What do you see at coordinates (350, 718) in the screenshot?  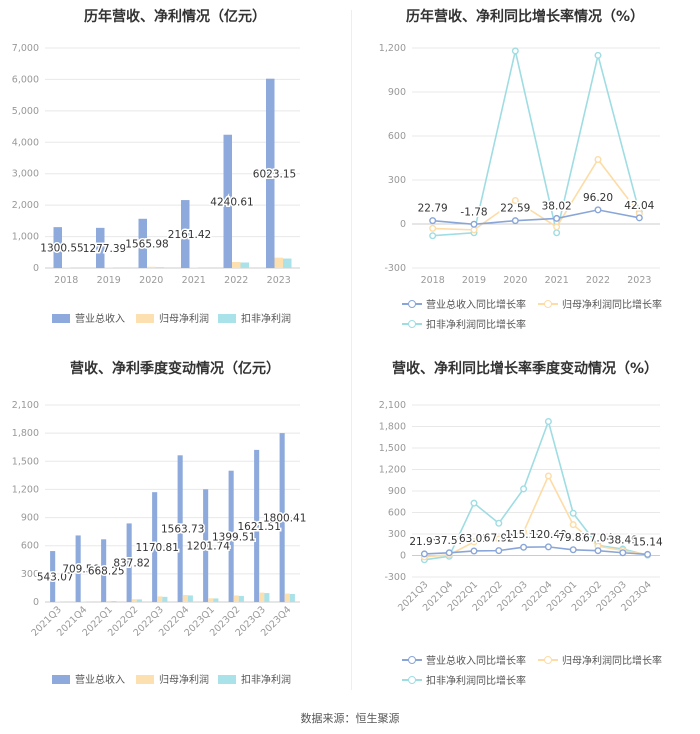 I see `data-source: 数据来源：恒生聚源` at bounding box center [350, 718].